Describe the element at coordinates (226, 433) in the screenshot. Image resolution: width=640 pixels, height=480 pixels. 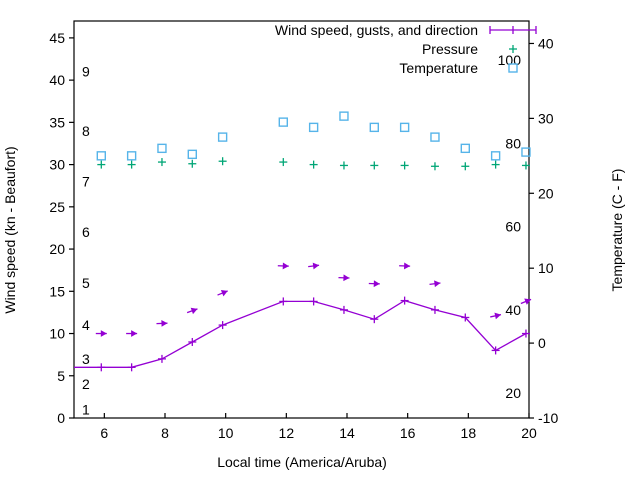
I see `x-tick-label: 10` at that location.